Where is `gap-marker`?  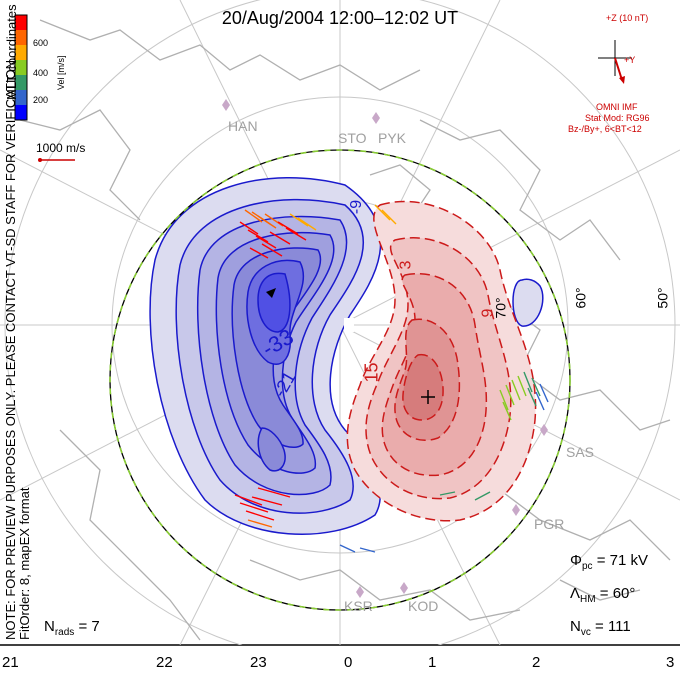
gap-marker is located at coordinates (349, 325).